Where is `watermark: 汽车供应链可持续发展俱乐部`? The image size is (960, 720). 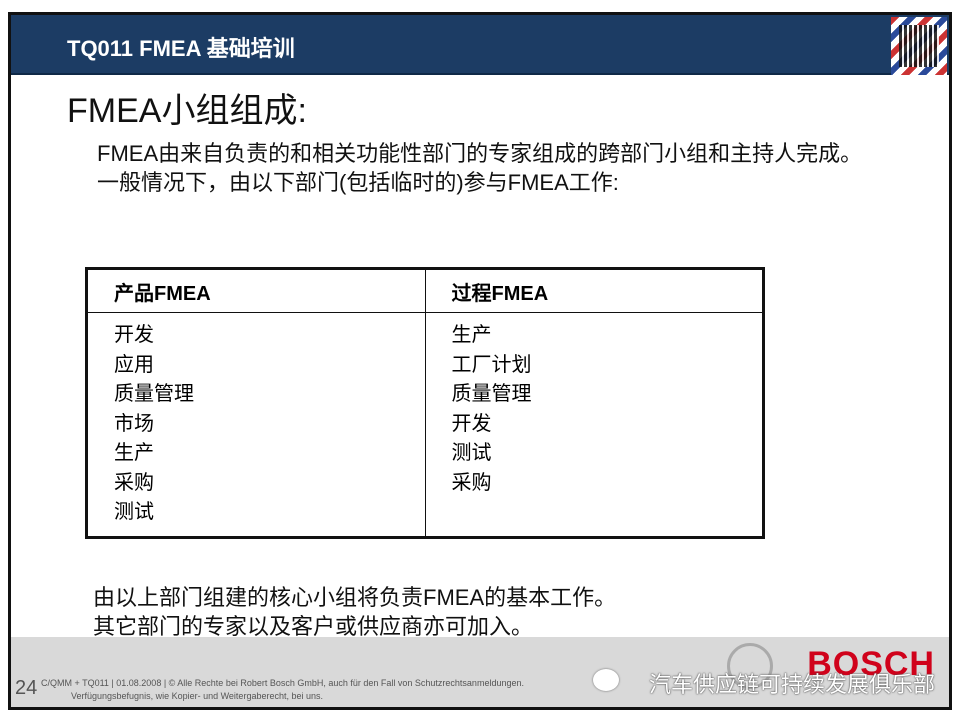
watermark: 汽车供应链可持续发展俱乐部 is located at coordinates (791, 684).